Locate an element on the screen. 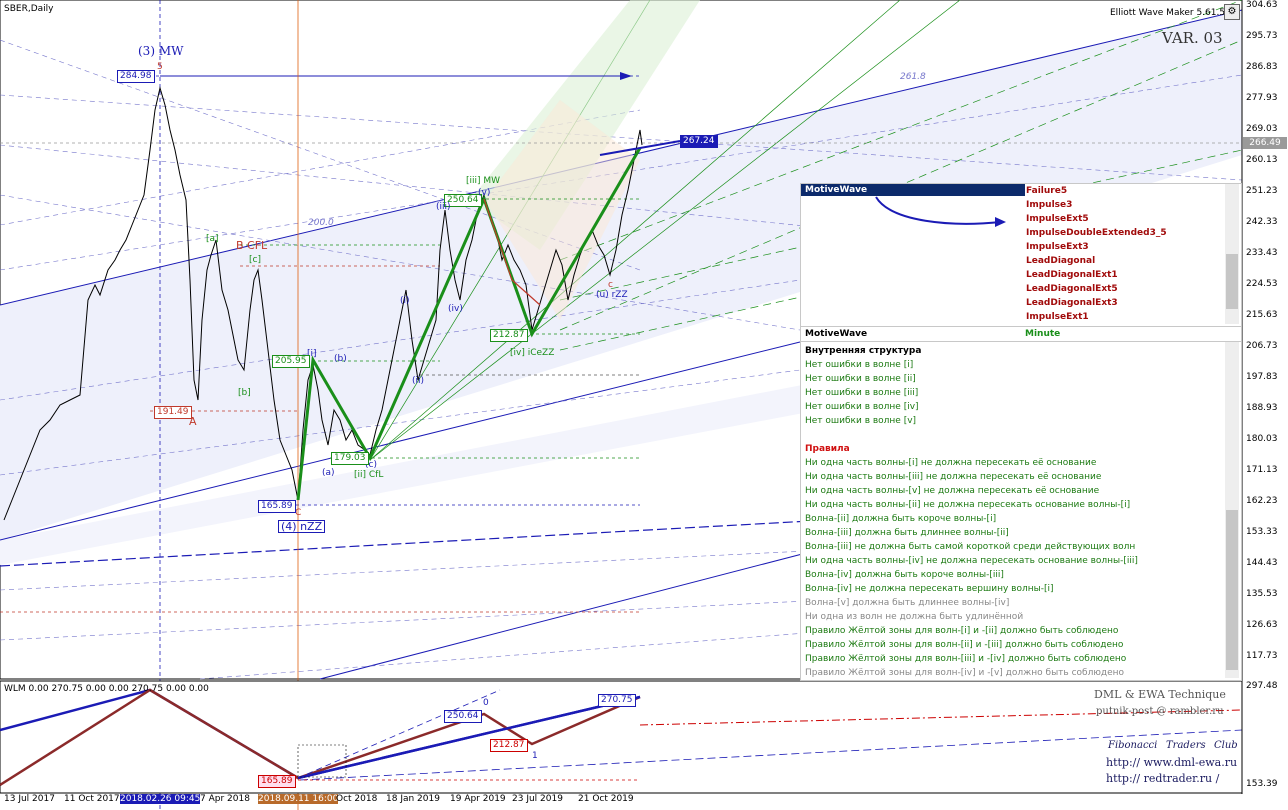 Image resolution: width=1288 pixels, height=810 pixels. wave-label-b-paren: (b) is located at coordinates (340, 359).